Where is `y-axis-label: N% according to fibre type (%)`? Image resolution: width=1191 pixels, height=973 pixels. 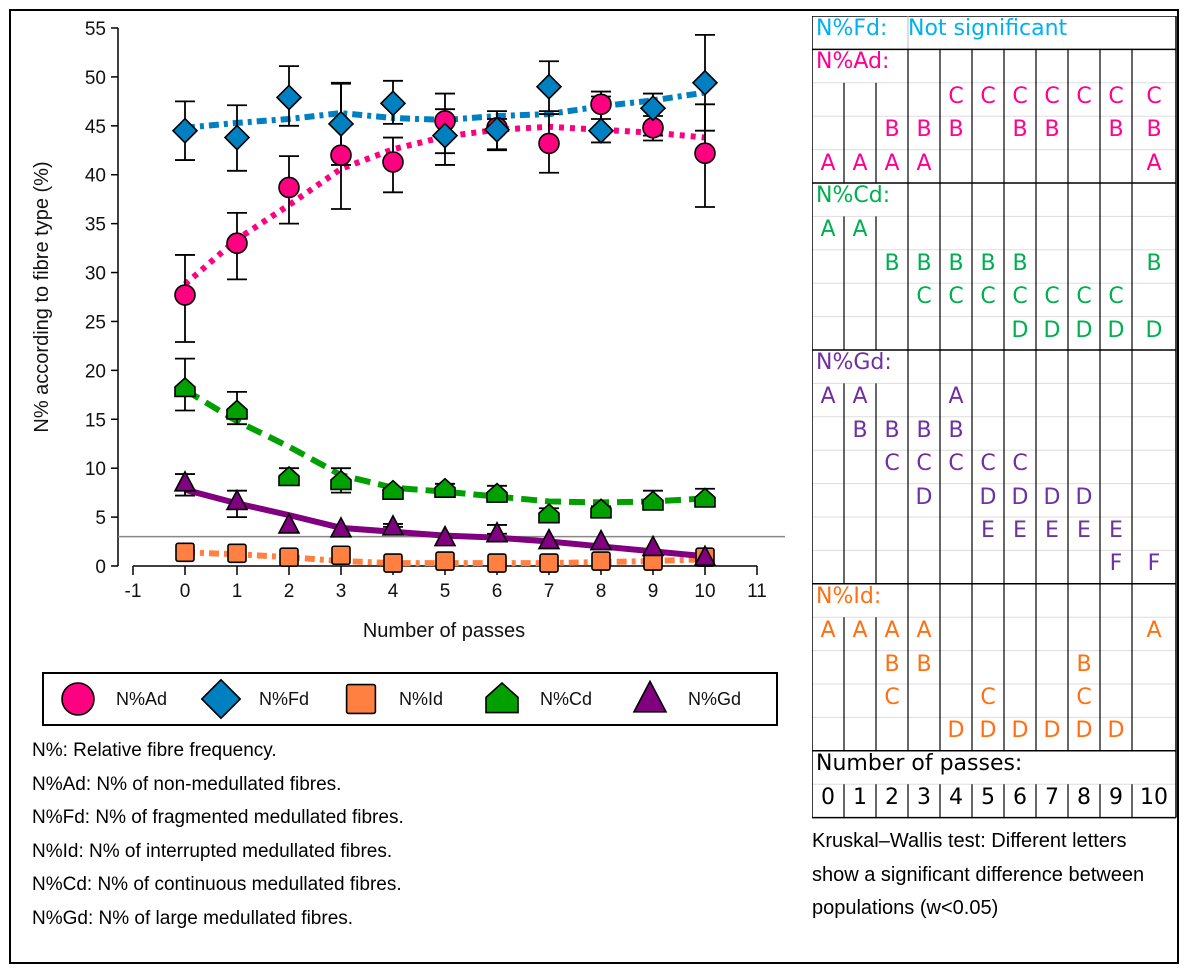 y-axis-label: N% according to fibre type (%) is located at coordinates (42, 296).